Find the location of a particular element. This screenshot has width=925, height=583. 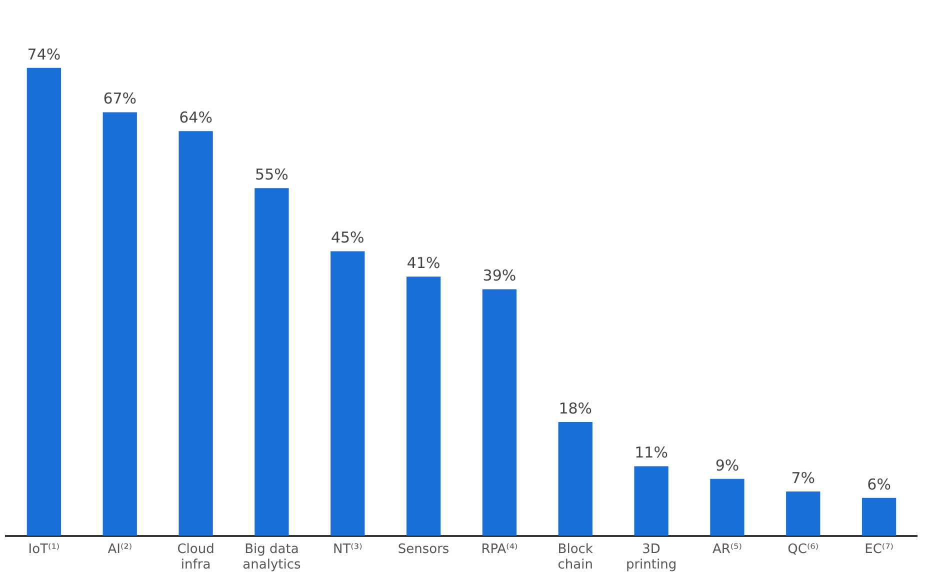

x-tick-label: Block chain is located at coordinates (576, 557).